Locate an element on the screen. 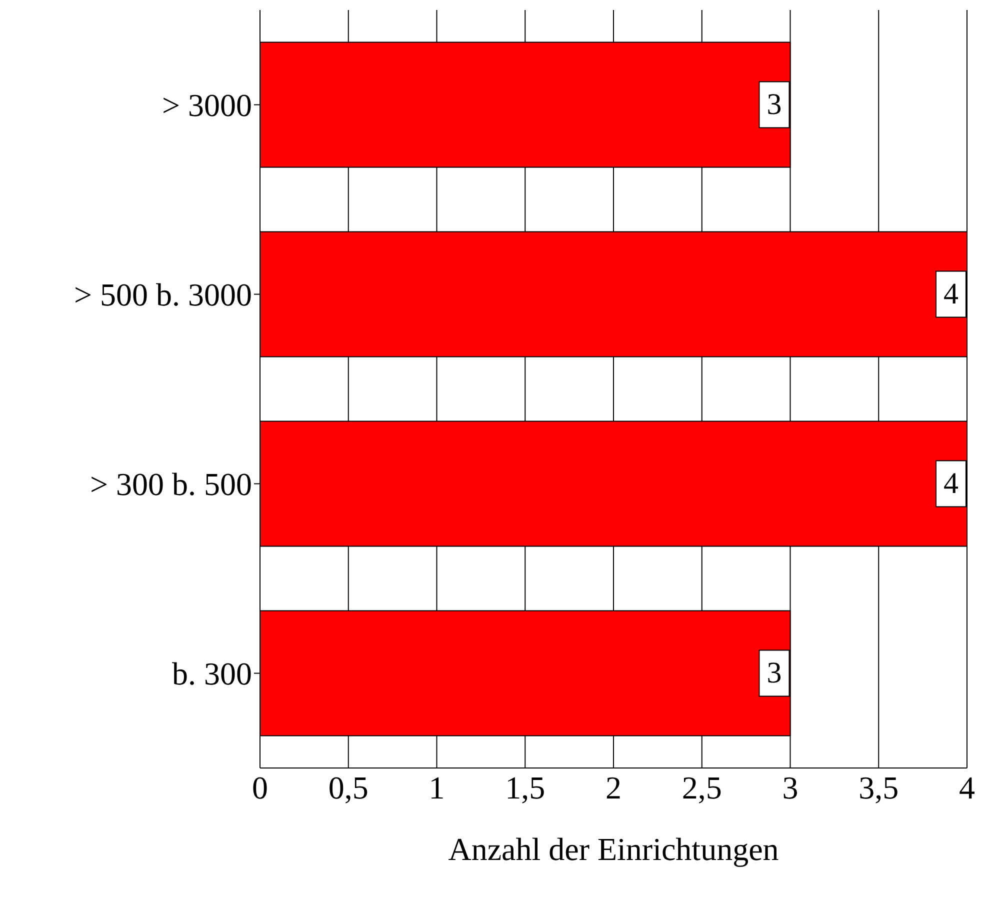 This screenshot has height=906, width=983. x-tick-label: 3 is located at coordinates (790, 788).